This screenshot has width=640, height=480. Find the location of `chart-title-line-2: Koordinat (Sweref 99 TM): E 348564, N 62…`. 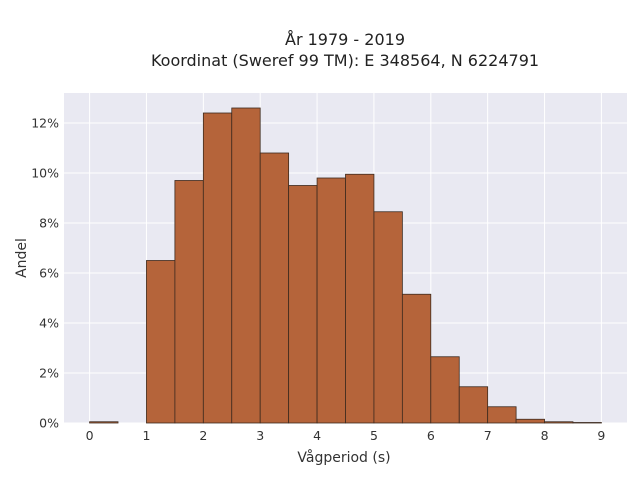

chart-title-line-2: Koordinat (Sweref 99 TM): E 348564, N 62… is located at coordinates (345, 60).